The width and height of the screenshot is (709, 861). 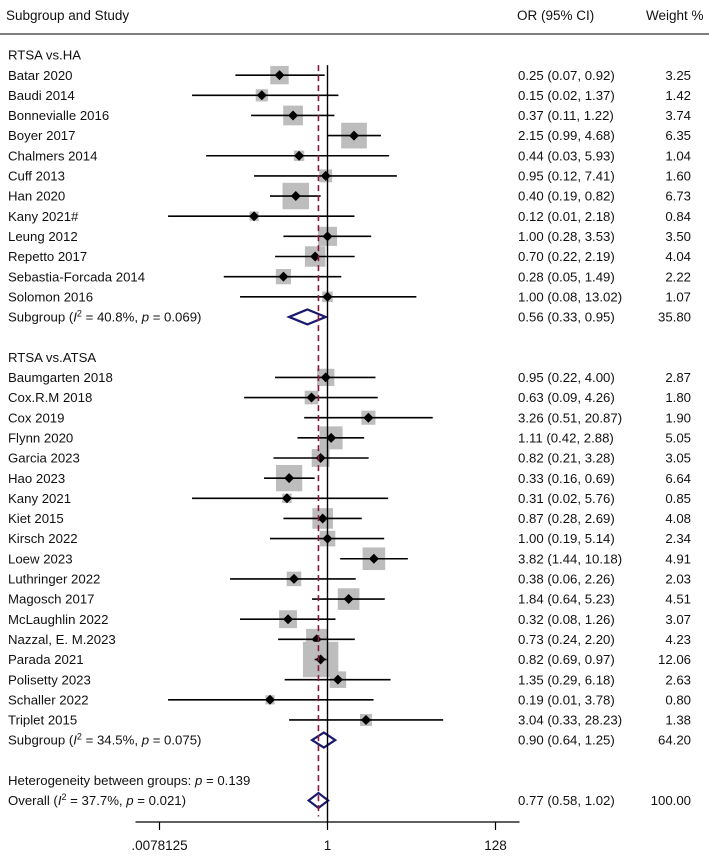 I want to click on x-axis: .0078125 1 128, so click(x=325, y=837).